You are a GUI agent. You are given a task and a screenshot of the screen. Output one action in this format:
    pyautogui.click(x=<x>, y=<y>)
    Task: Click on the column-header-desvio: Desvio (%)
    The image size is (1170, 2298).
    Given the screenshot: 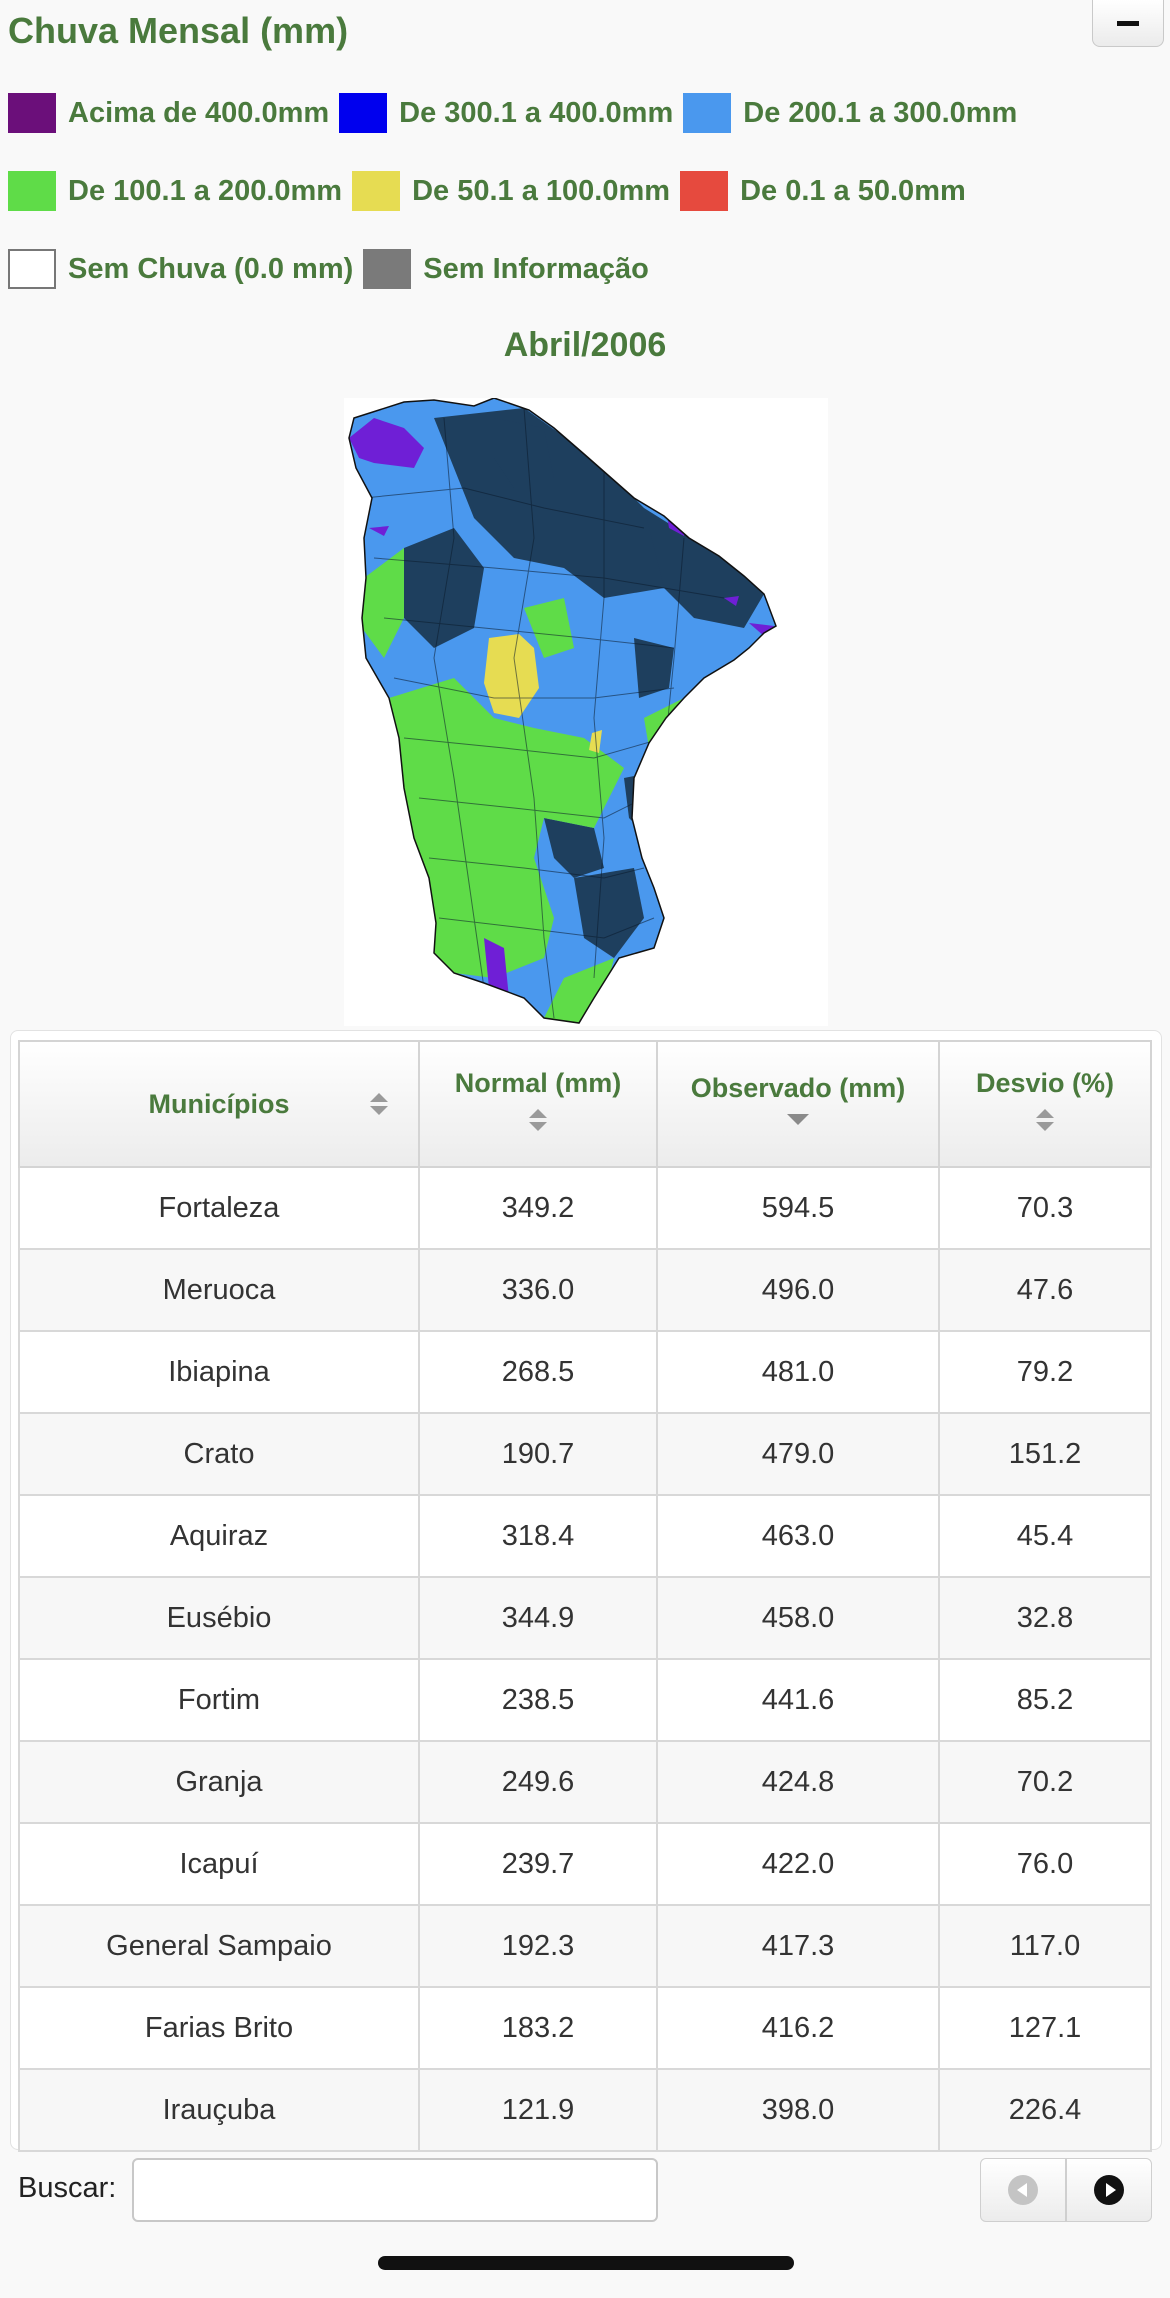 What is the action you would take?
    pyautogui.click(x=1045, y=1104)
    